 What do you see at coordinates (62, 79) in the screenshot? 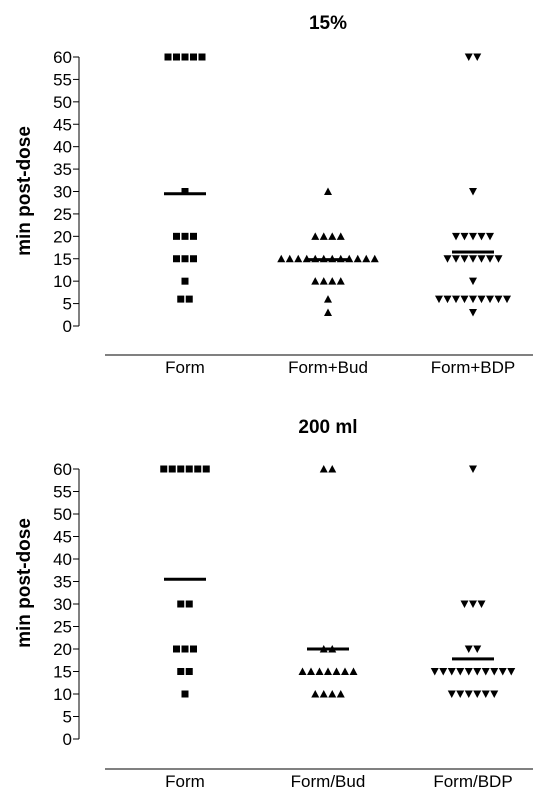
I see `y-tick-label: 55` at bounding box center [62, 79].